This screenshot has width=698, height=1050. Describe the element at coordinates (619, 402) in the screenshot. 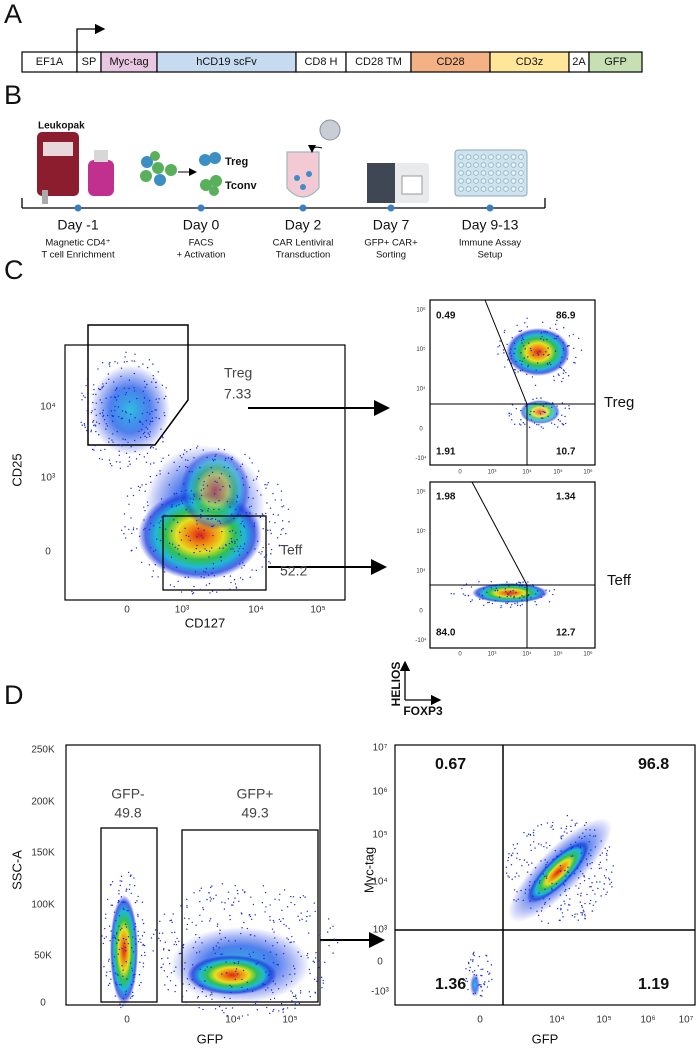

I see `population-label: Treg` at that location.